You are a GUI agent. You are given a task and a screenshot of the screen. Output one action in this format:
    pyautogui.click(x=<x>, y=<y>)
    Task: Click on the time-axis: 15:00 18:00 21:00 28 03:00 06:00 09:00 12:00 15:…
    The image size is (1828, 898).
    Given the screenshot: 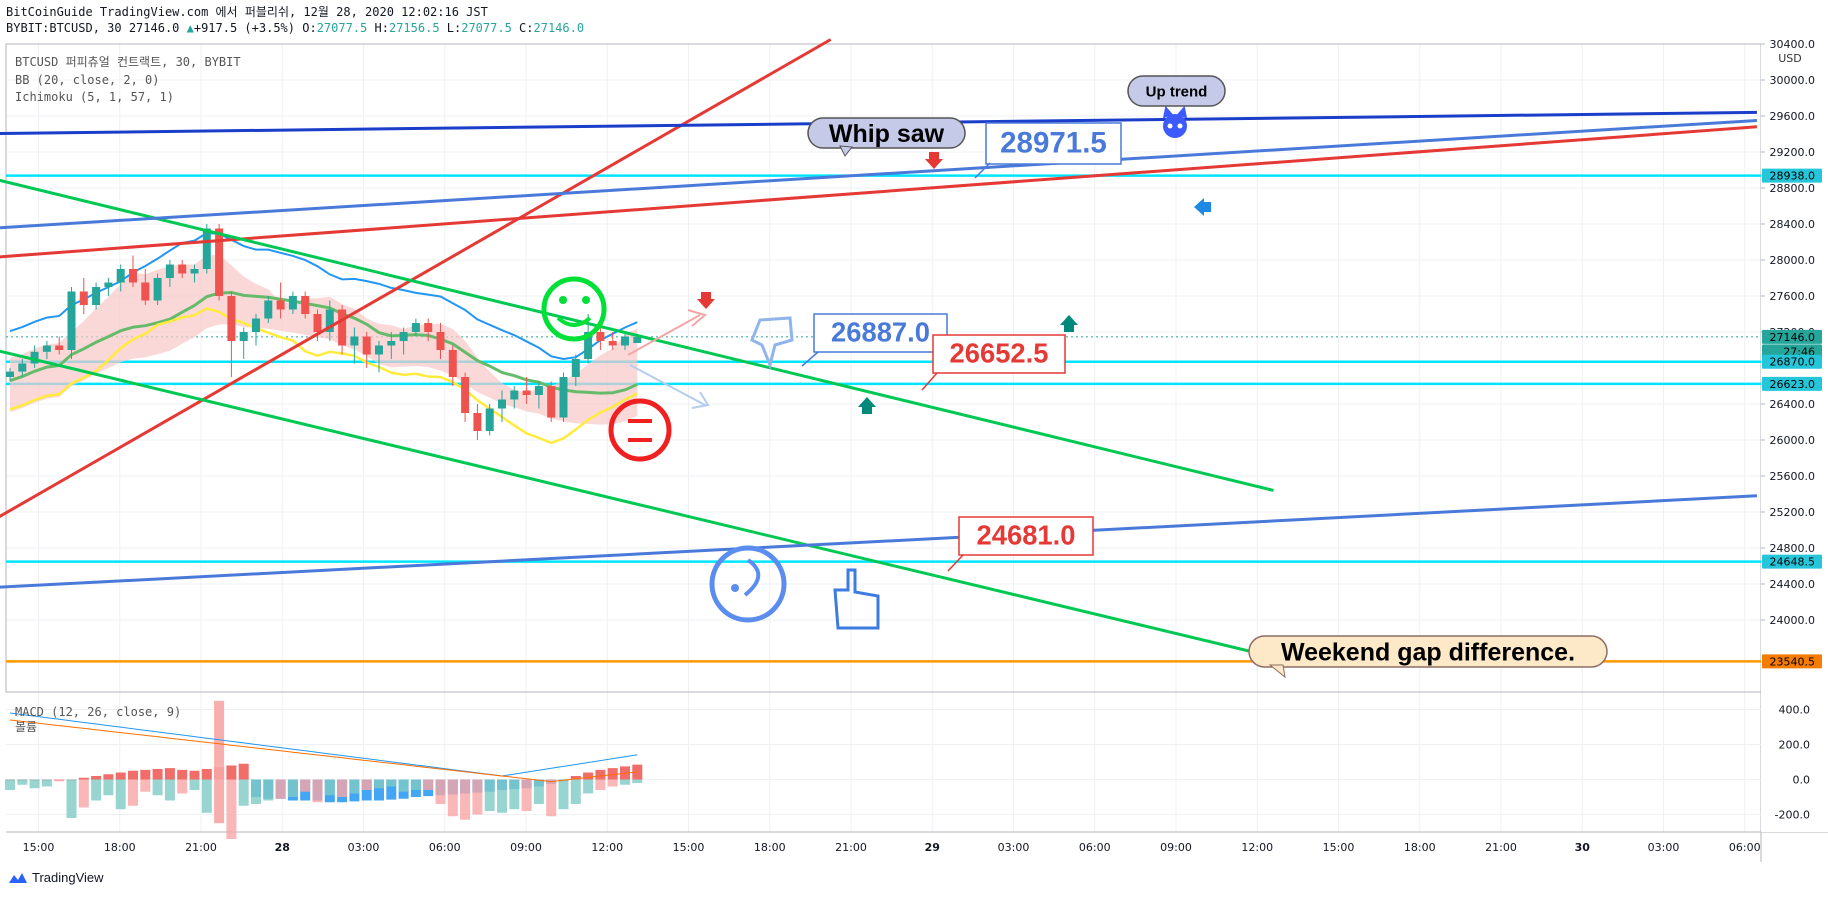 What is the action you would take?
    pyautogui.click(x=892, y=847)
    